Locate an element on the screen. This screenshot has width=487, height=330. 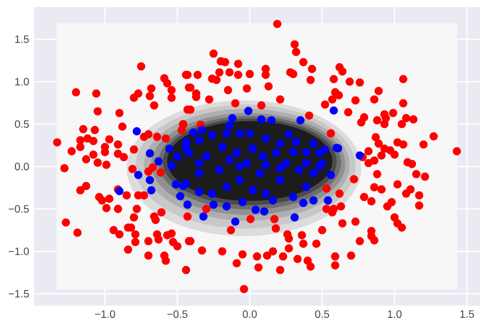
y-tick-label: 0.0 is located at coordinates (21, 166).